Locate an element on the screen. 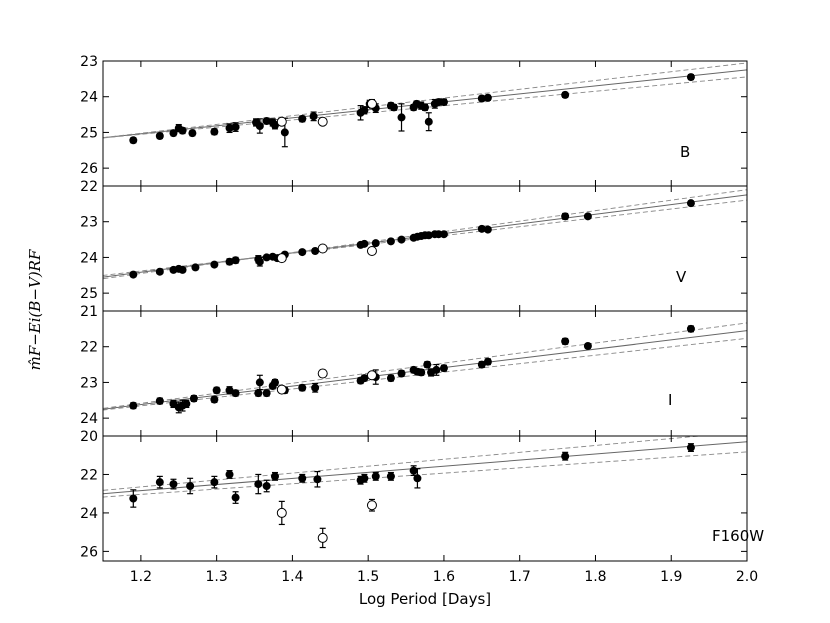 The height and width of the screenshot is (623, 830). x-tick-label: 2.0 is located at coordinates (747, 577).